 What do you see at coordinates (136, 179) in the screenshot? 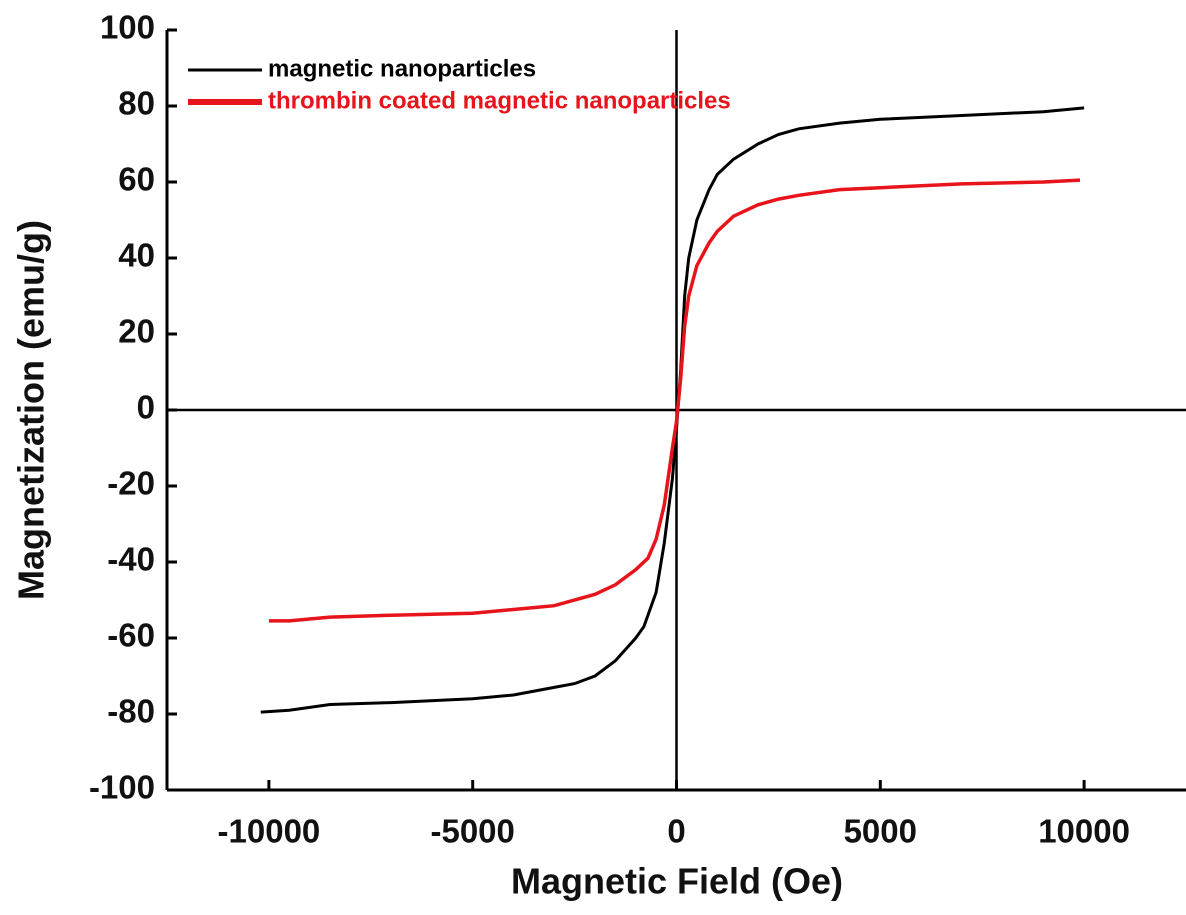
I see `y-tick-label: 60` at bounding box center [136, 179].